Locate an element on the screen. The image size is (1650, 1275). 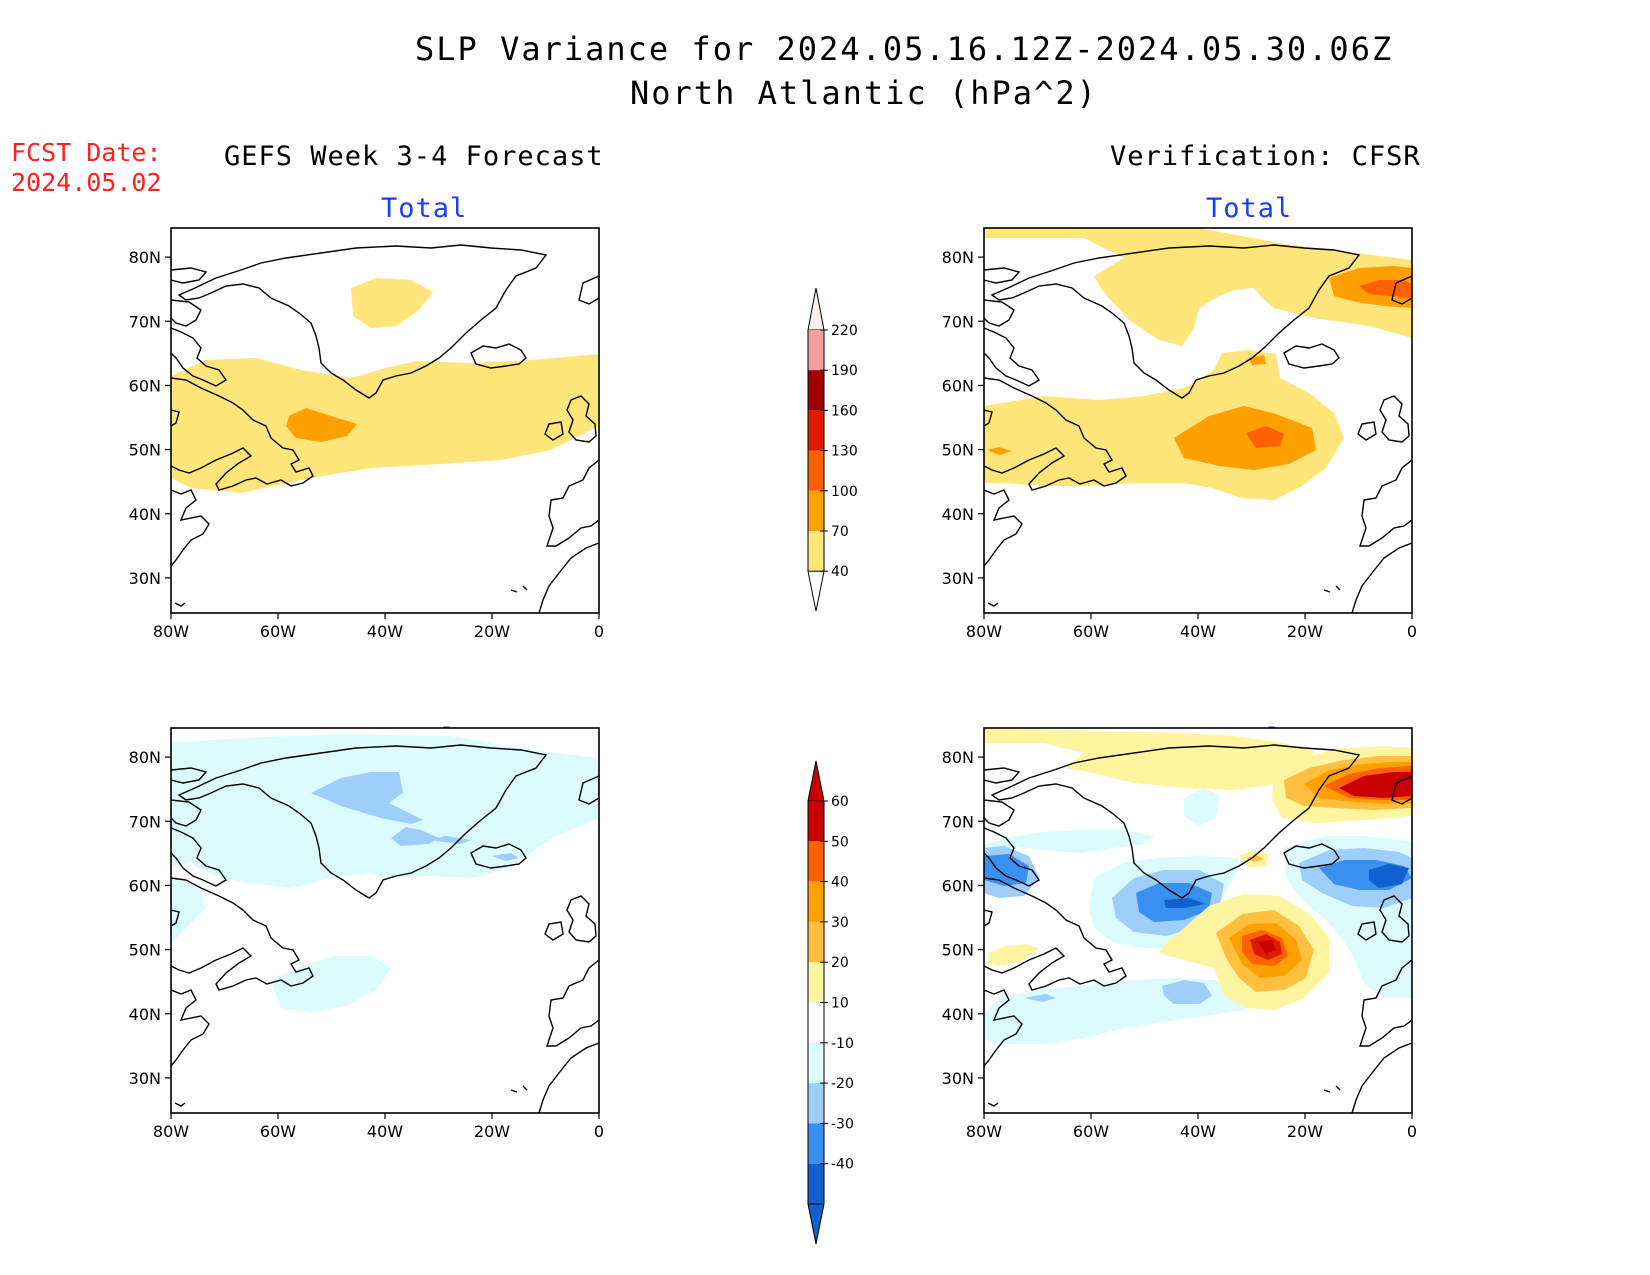
colorbar-label: 100 is located at coordinates (844, 492).